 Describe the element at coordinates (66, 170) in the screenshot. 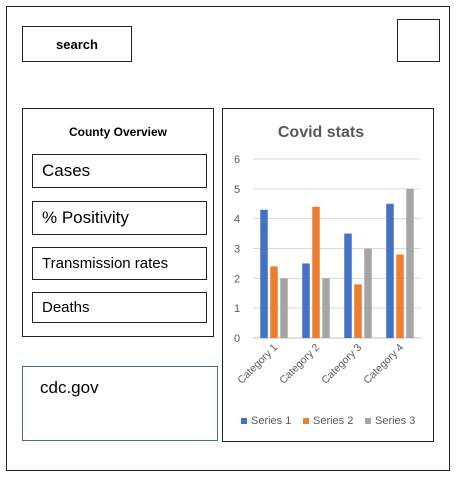

I see `overview-item-label: Cases` at that location.